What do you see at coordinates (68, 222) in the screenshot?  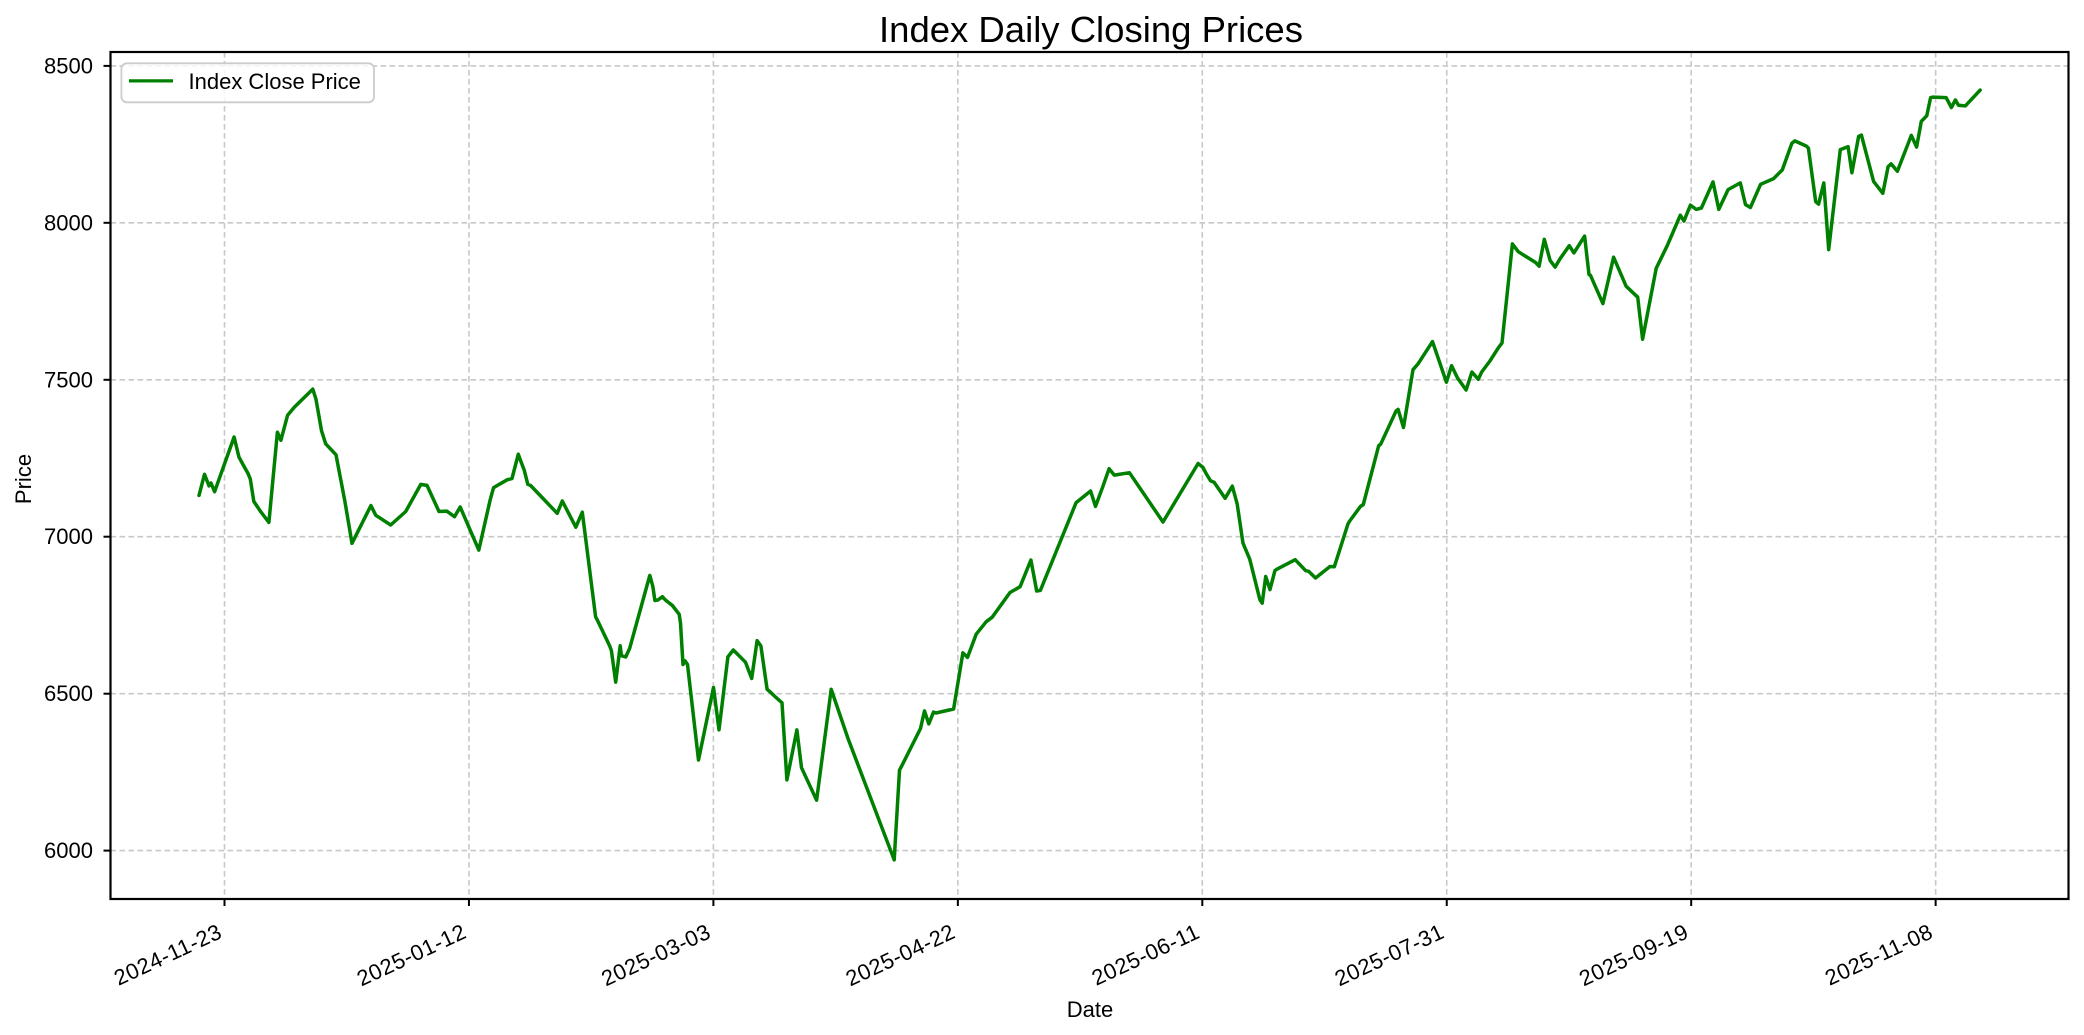 I see `svg-text: 8000` at bounding box center [68, 222].